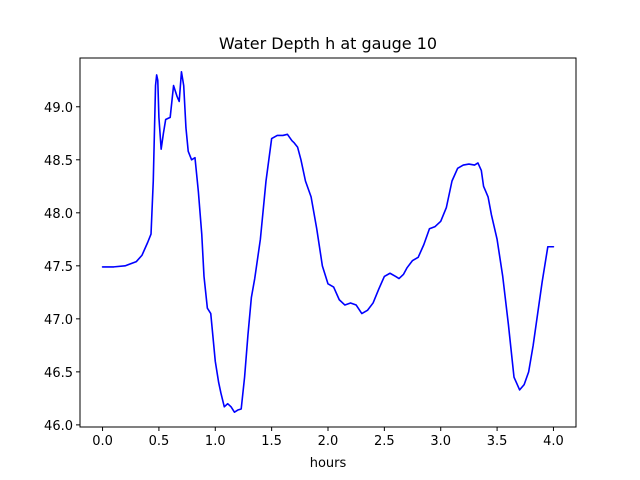 This screenshot has width=640, height=480. What do you see at coordinates (58, 108) in the screenshot?
I see `y-tick-label: 49.0` at bounding box center [58, 108].